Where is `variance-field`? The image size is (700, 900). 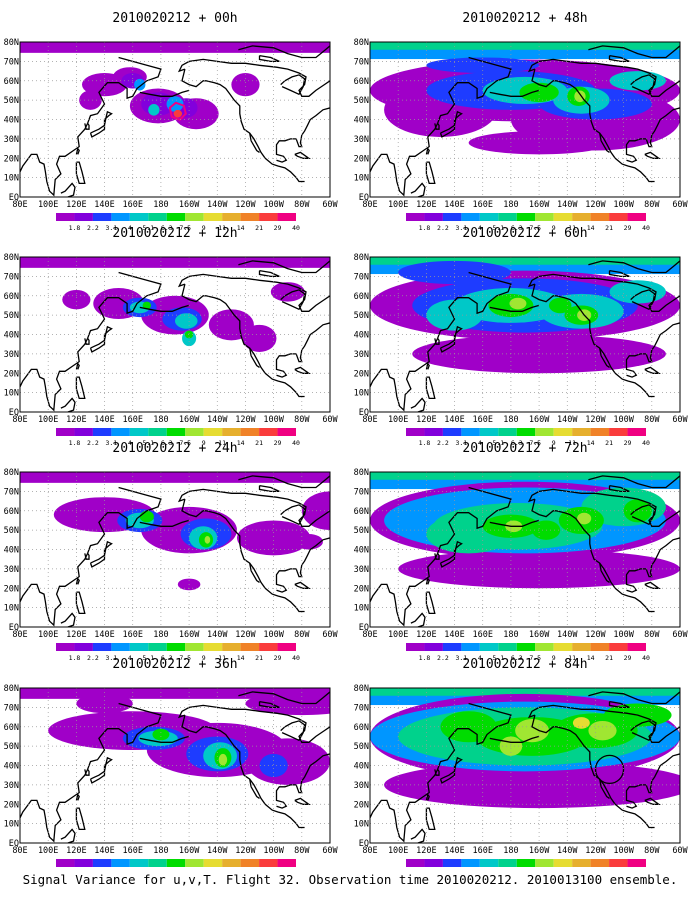 variance-field is located at coordinates (175, 119).